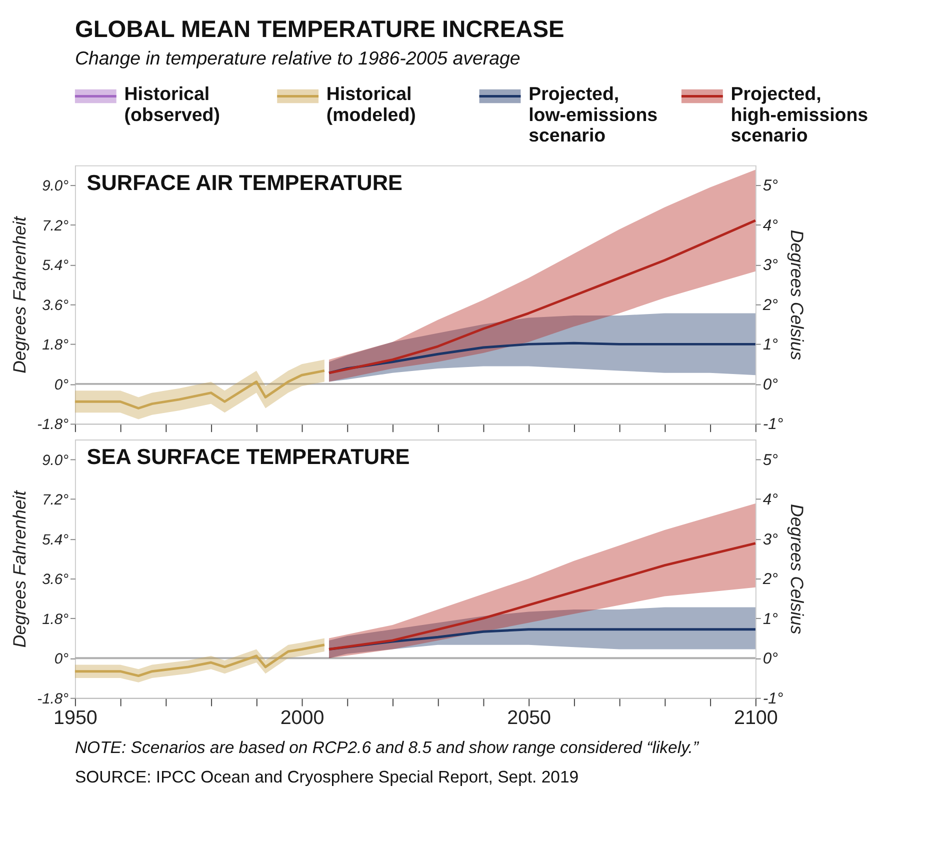  I want to click on text: NOTE: Scenarios are based on RCP2.6 and 8.5 and show range considered “likely.”, so click(387, 748).